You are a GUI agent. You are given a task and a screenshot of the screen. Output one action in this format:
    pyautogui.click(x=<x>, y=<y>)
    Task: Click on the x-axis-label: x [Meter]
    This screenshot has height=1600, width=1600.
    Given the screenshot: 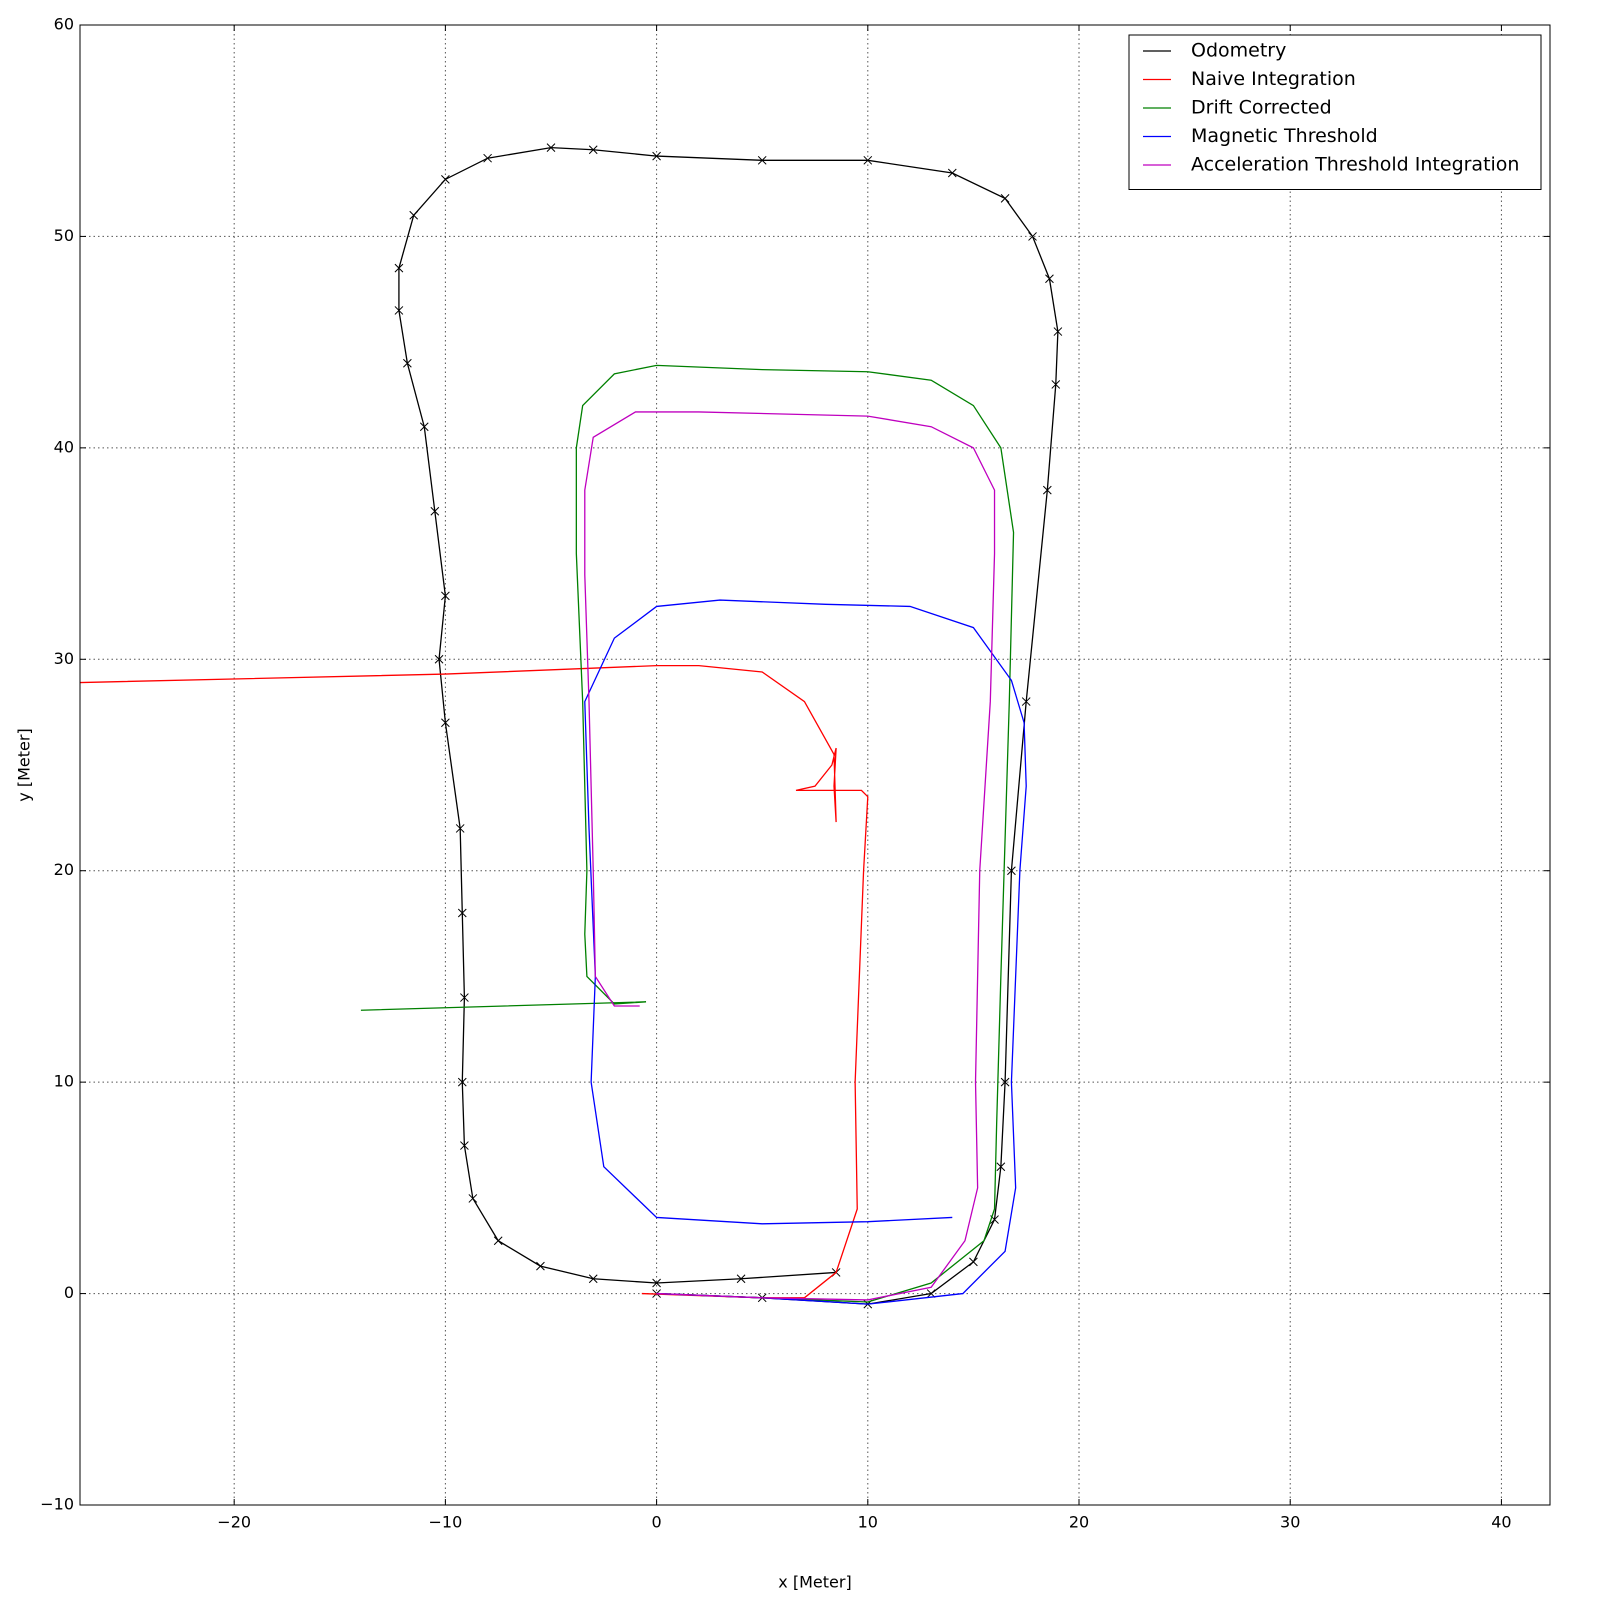 What is the action you would take?
    pyautogui.click(x=814, y=1582)
    